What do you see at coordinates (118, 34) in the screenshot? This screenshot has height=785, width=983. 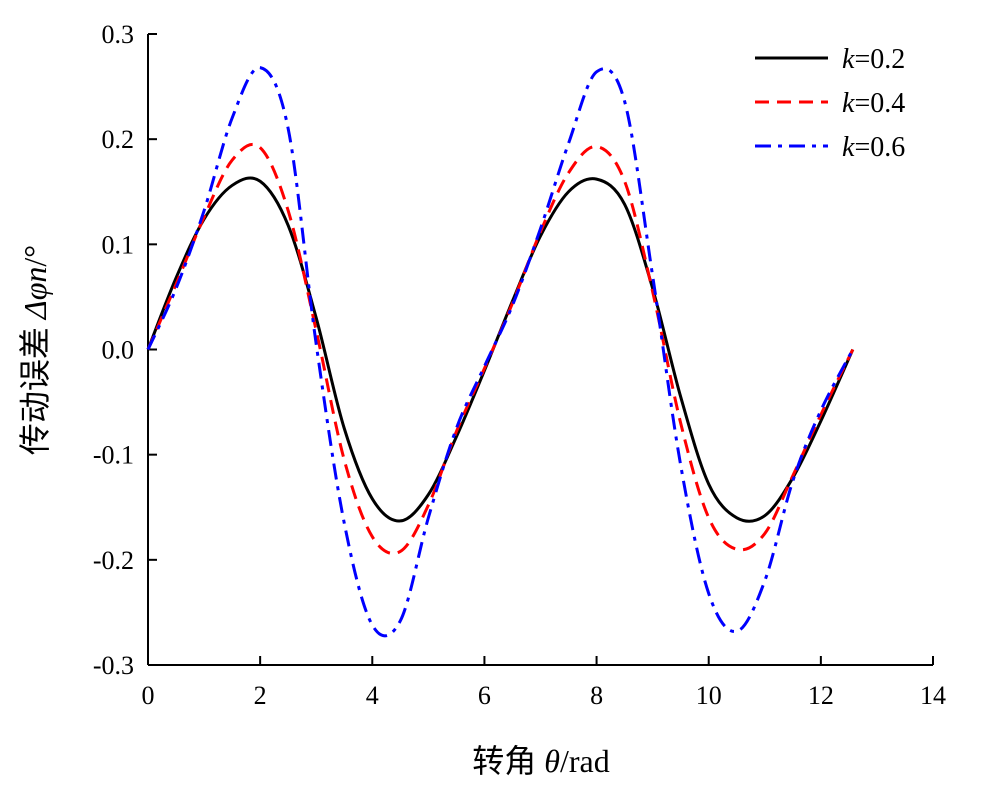 I see `y-tick-label: 0.3` at bounding box center [118, 34].